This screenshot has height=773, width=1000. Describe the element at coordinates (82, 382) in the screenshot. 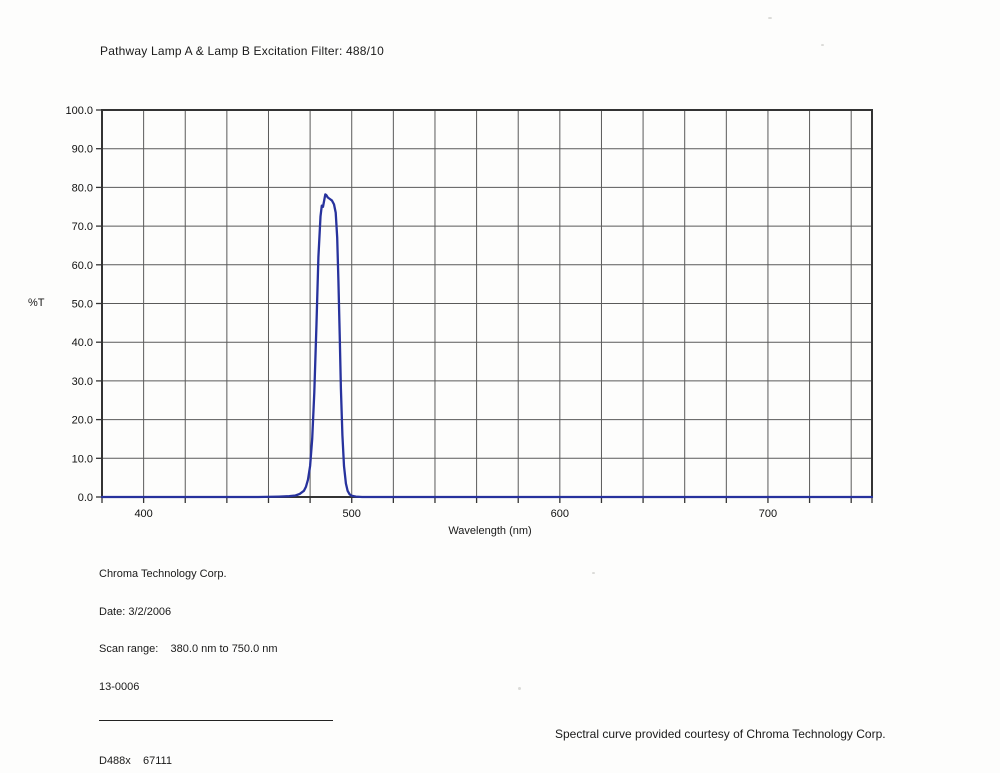

I see `svg-text: 30.0` at that location.